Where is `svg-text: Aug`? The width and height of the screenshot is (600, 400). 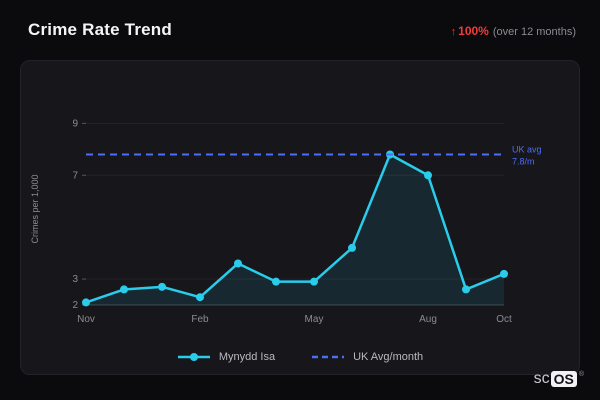 svg-text: Aug is located at coordinates (428, 319).